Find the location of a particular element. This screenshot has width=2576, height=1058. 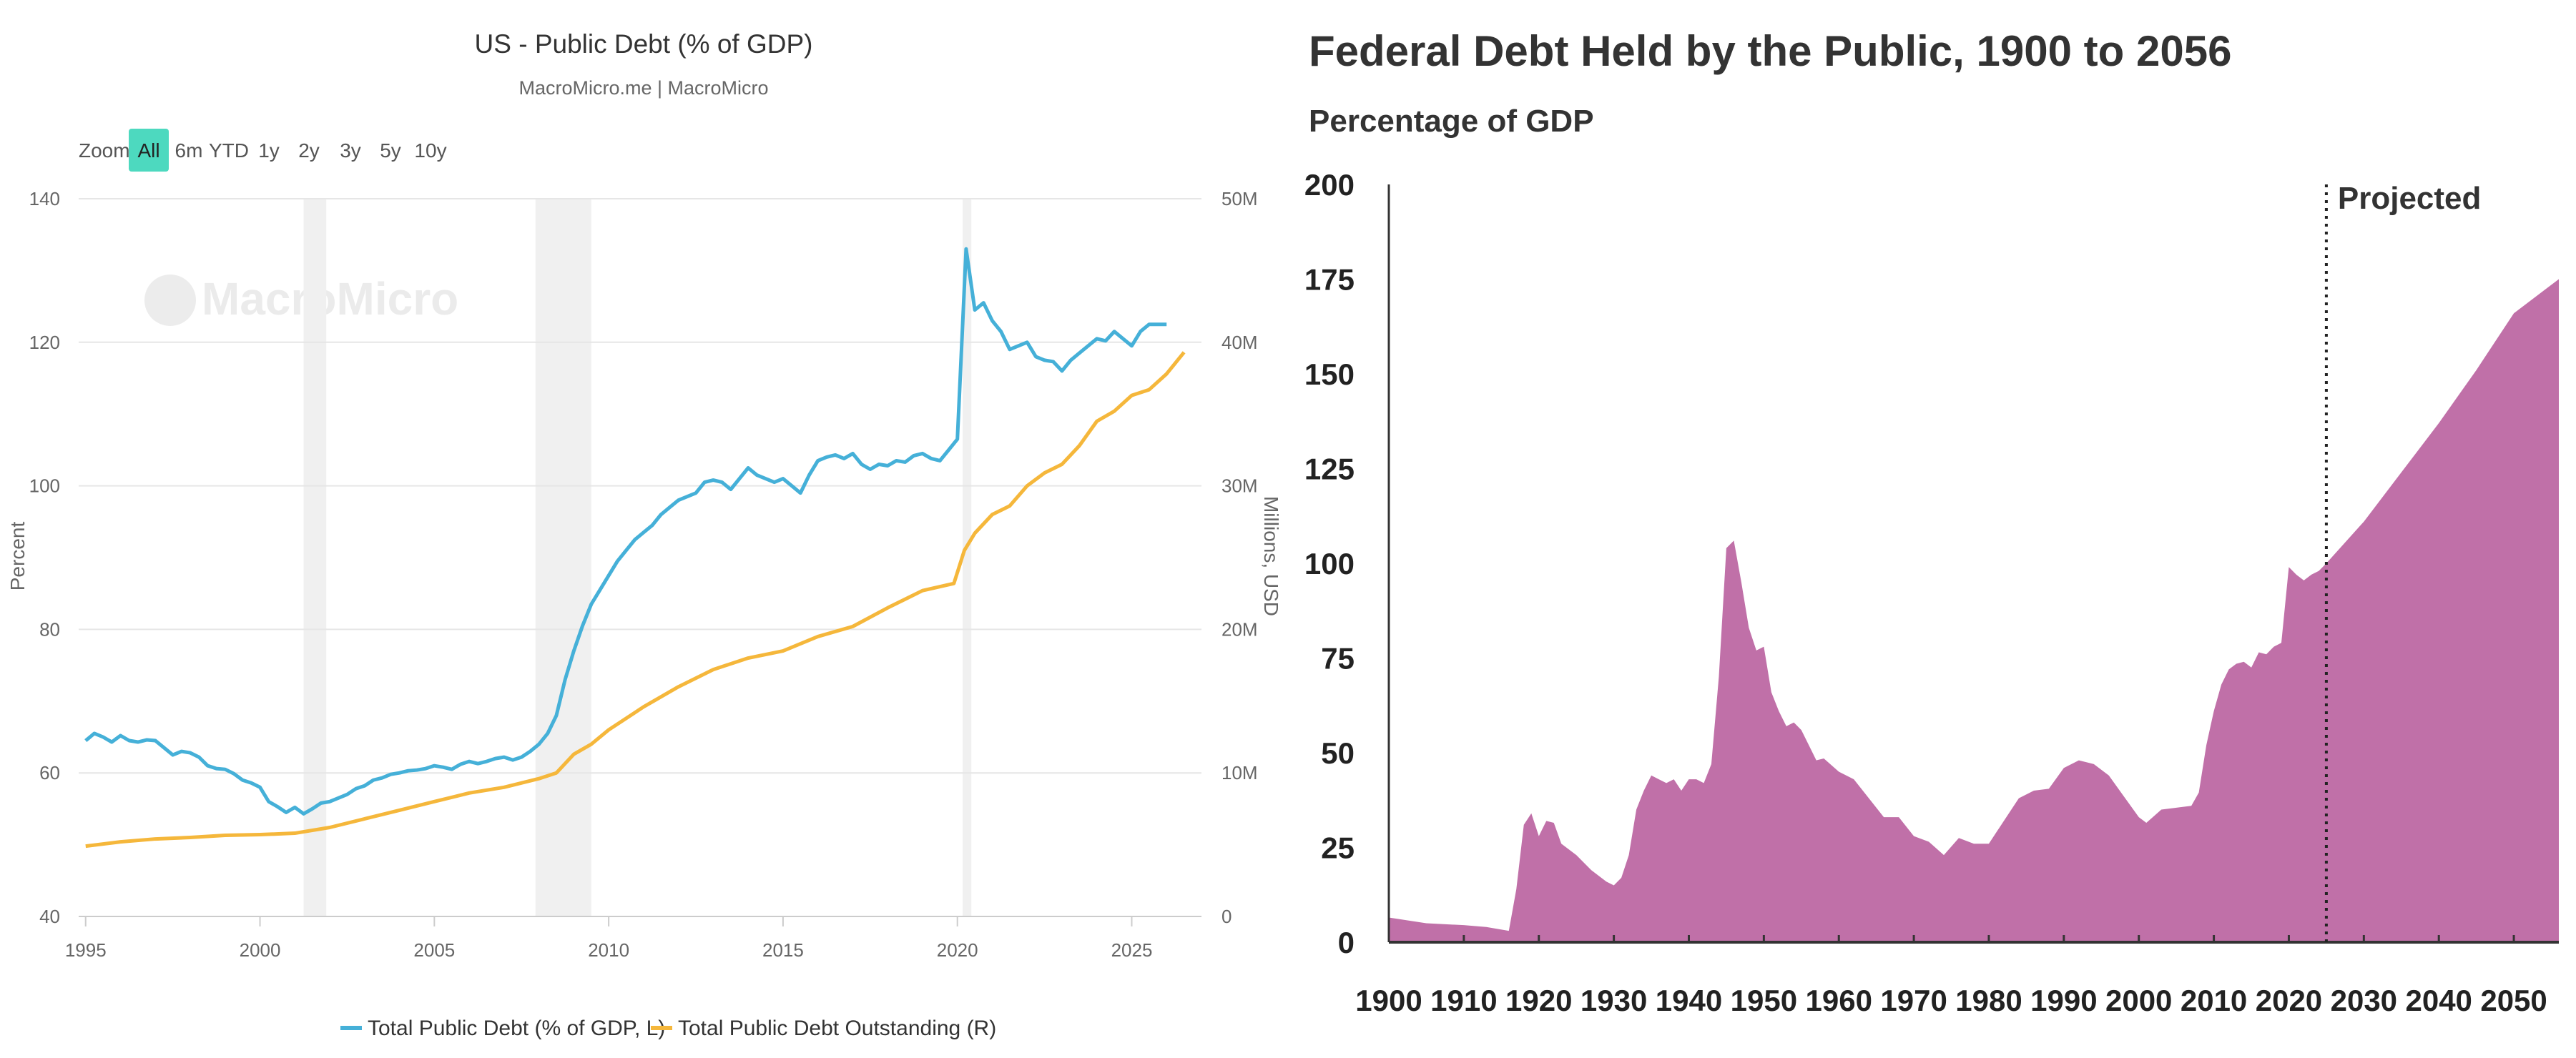

zoom-label: Zoom is located at coordinates (105, 150).